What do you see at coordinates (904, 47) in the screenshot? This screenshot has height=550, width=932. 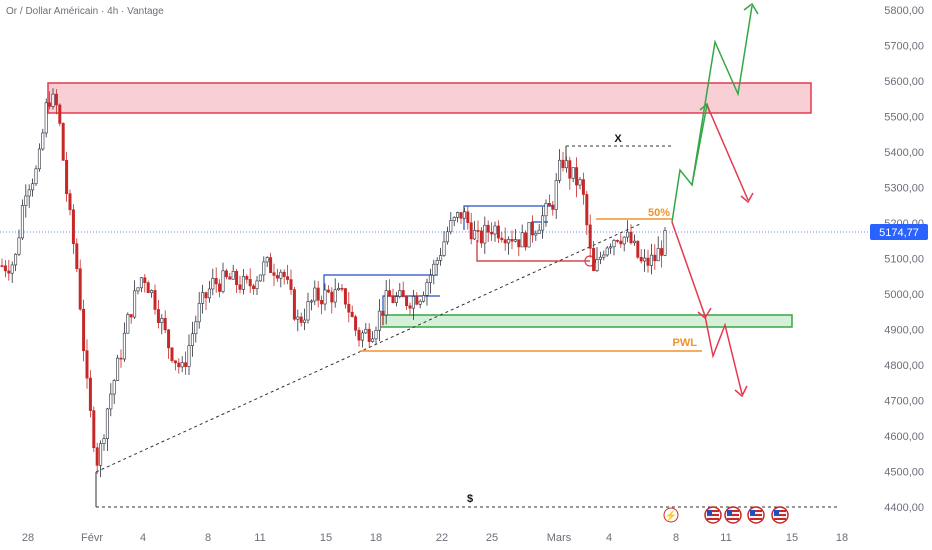 I see `price-tick-label: 5700,00` at bounding box center [904, 47].